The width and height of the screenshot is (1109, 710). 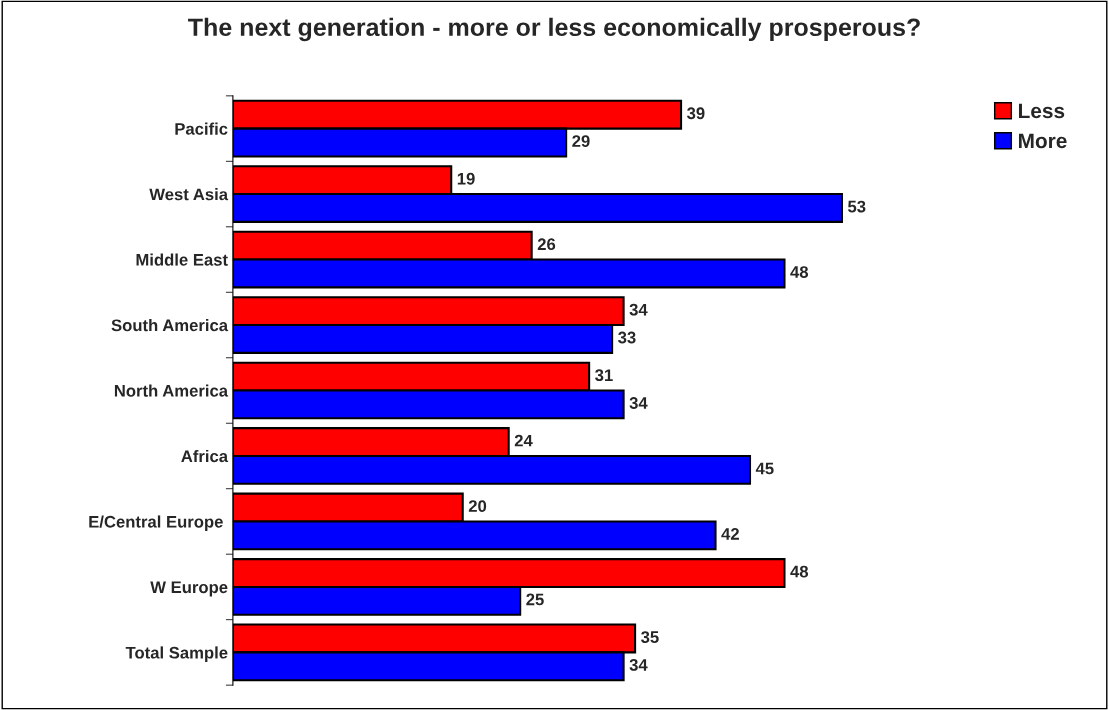 What do you see at coordinates (205, 456) in the screenshot?
I see `y-tick-label: Africa` at bounding box center [205, 456].